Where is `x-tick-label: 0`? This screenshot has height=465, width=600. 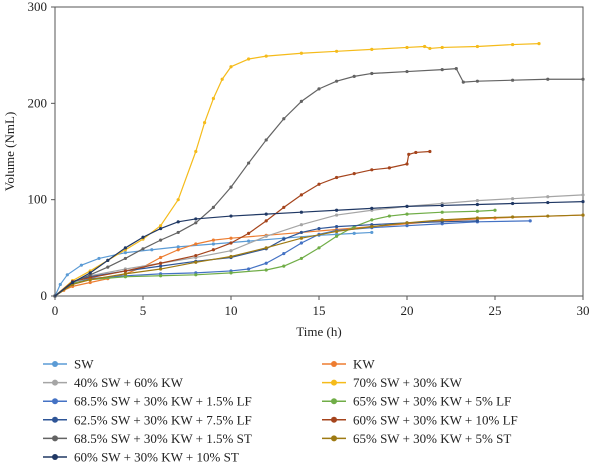 x-tick-label: 0 is located at coordinates (55, 310).